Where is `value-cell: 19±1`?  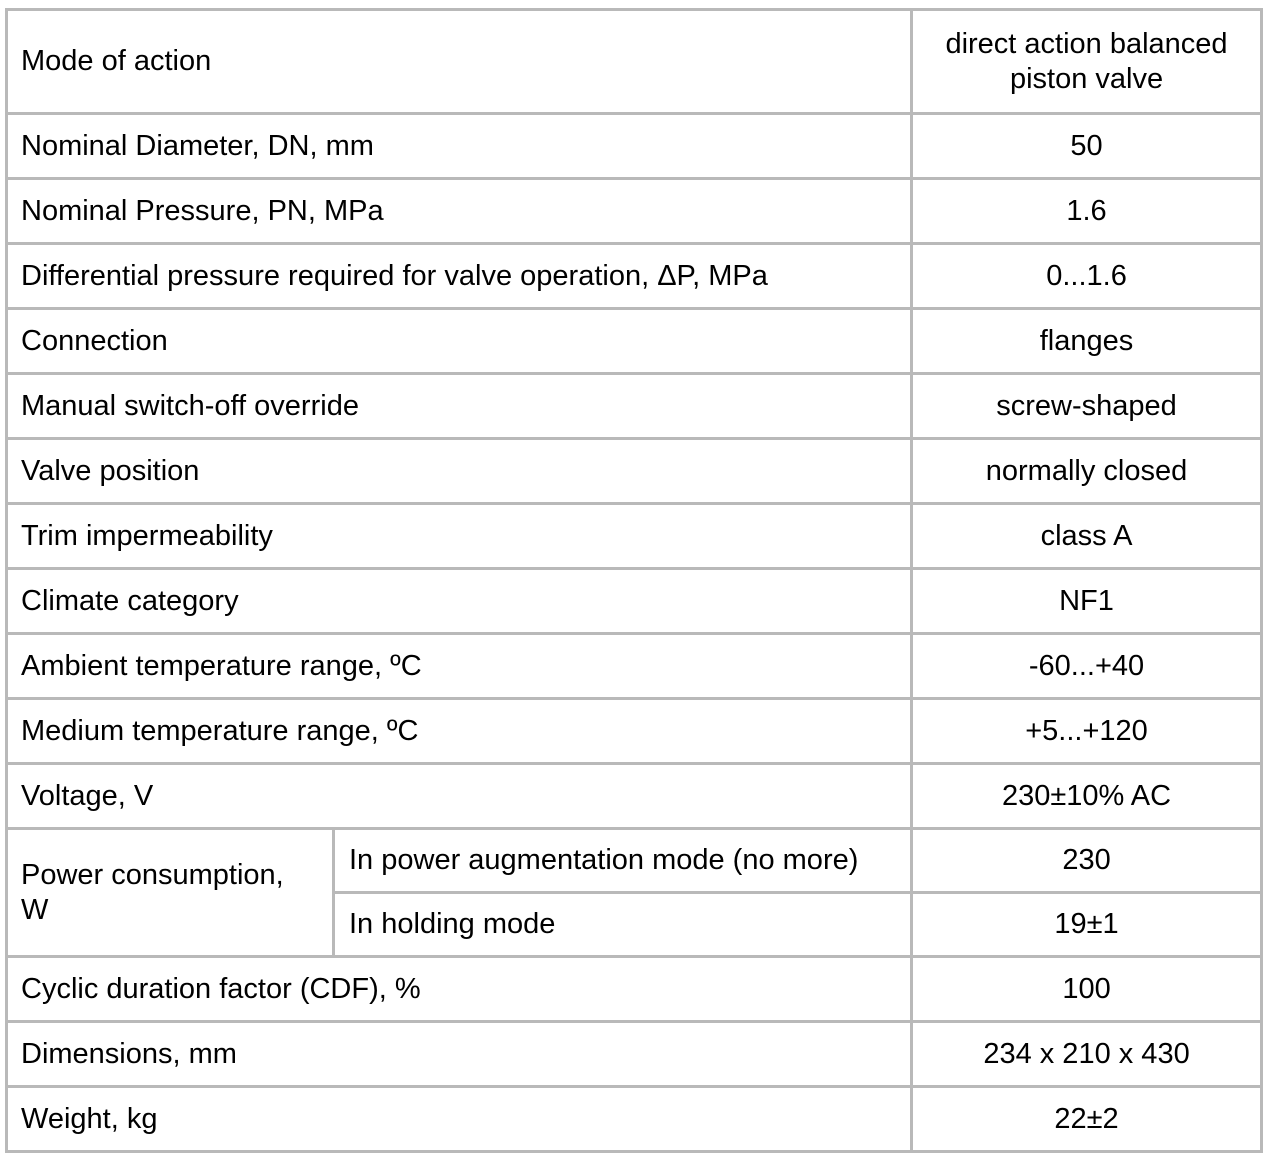 value-cell: 19±1 is located at coordinates (1087, 924).